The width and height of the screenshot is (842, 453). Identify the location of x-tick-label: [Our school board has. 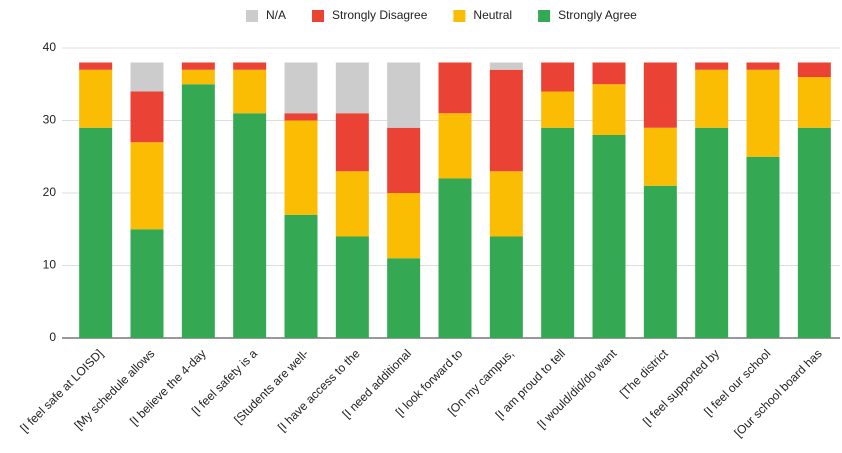
(777, 392).